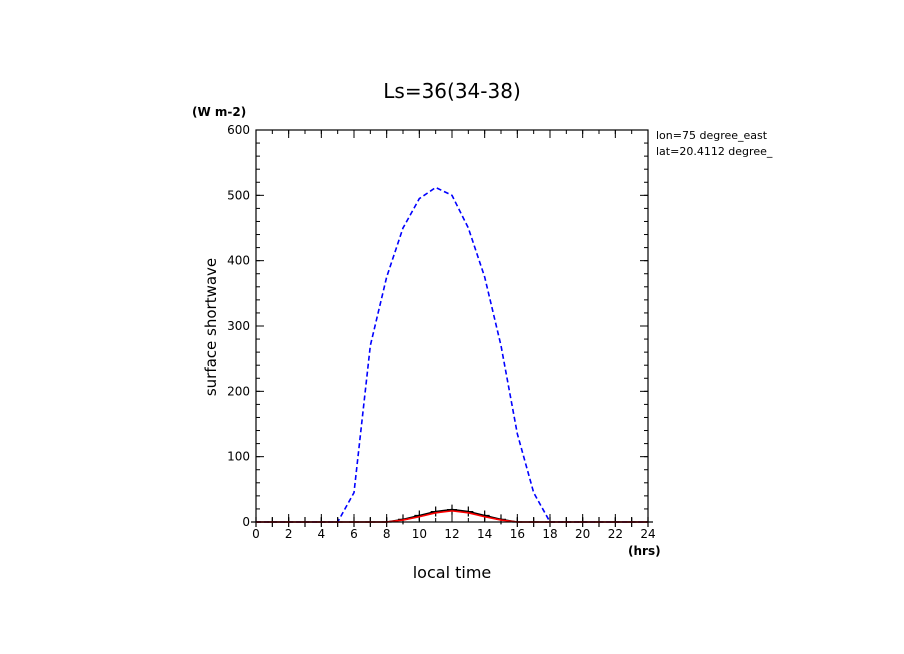 The image size is (904, 654). I want to click on x-axis-label: local time, so click(452, 572).